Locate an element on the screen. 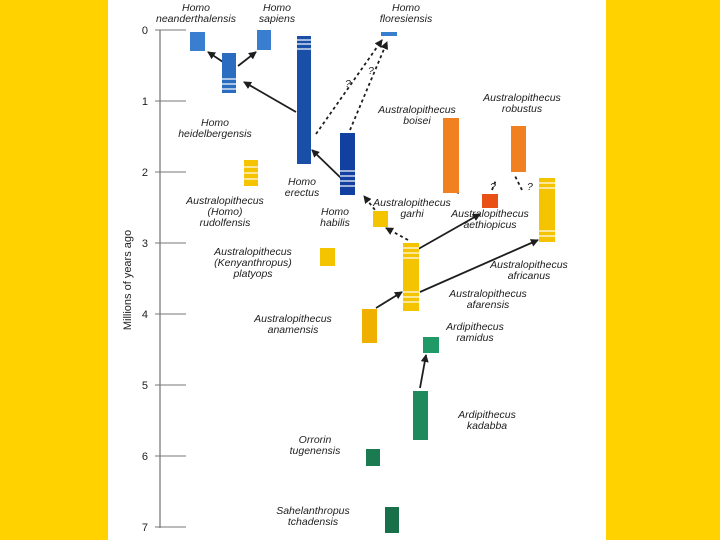  uncertain-connectors is located at coordinates (419, 140).